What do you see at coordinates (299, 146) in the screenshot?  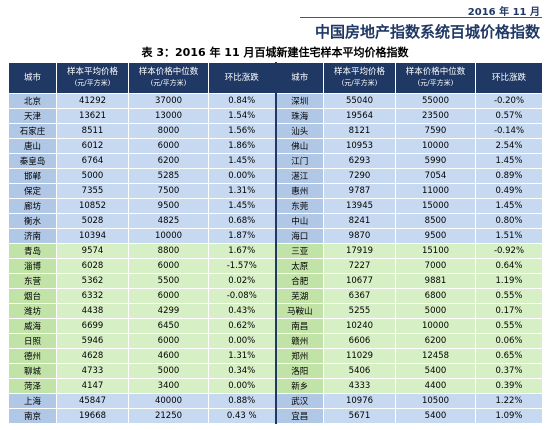 I see `city-cell: 佛山` at bounding box center [299, 146].